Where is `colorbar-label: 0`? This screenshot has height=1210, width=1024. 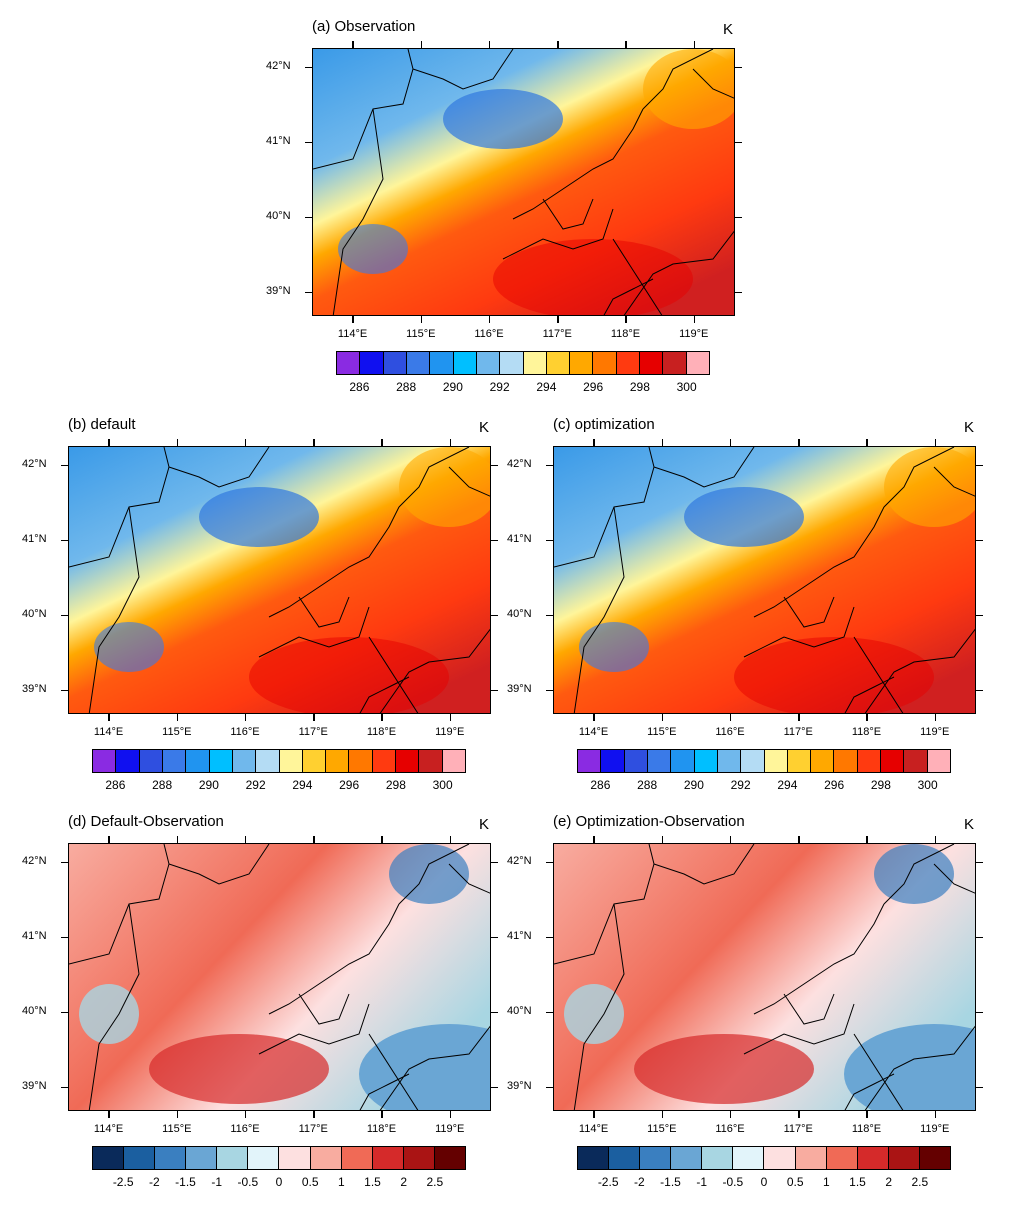
colorbar-label: 0 is located at coordinates (764, 1182).